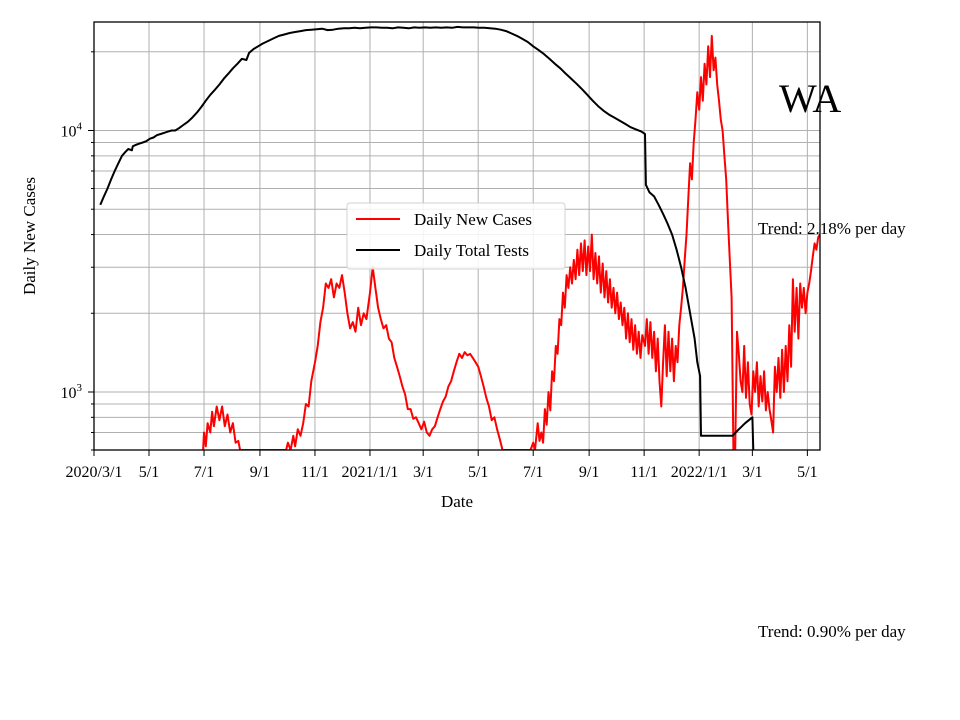 This screenshot has height=720, width=960. I want to click on legend-box, so click(456, 236).